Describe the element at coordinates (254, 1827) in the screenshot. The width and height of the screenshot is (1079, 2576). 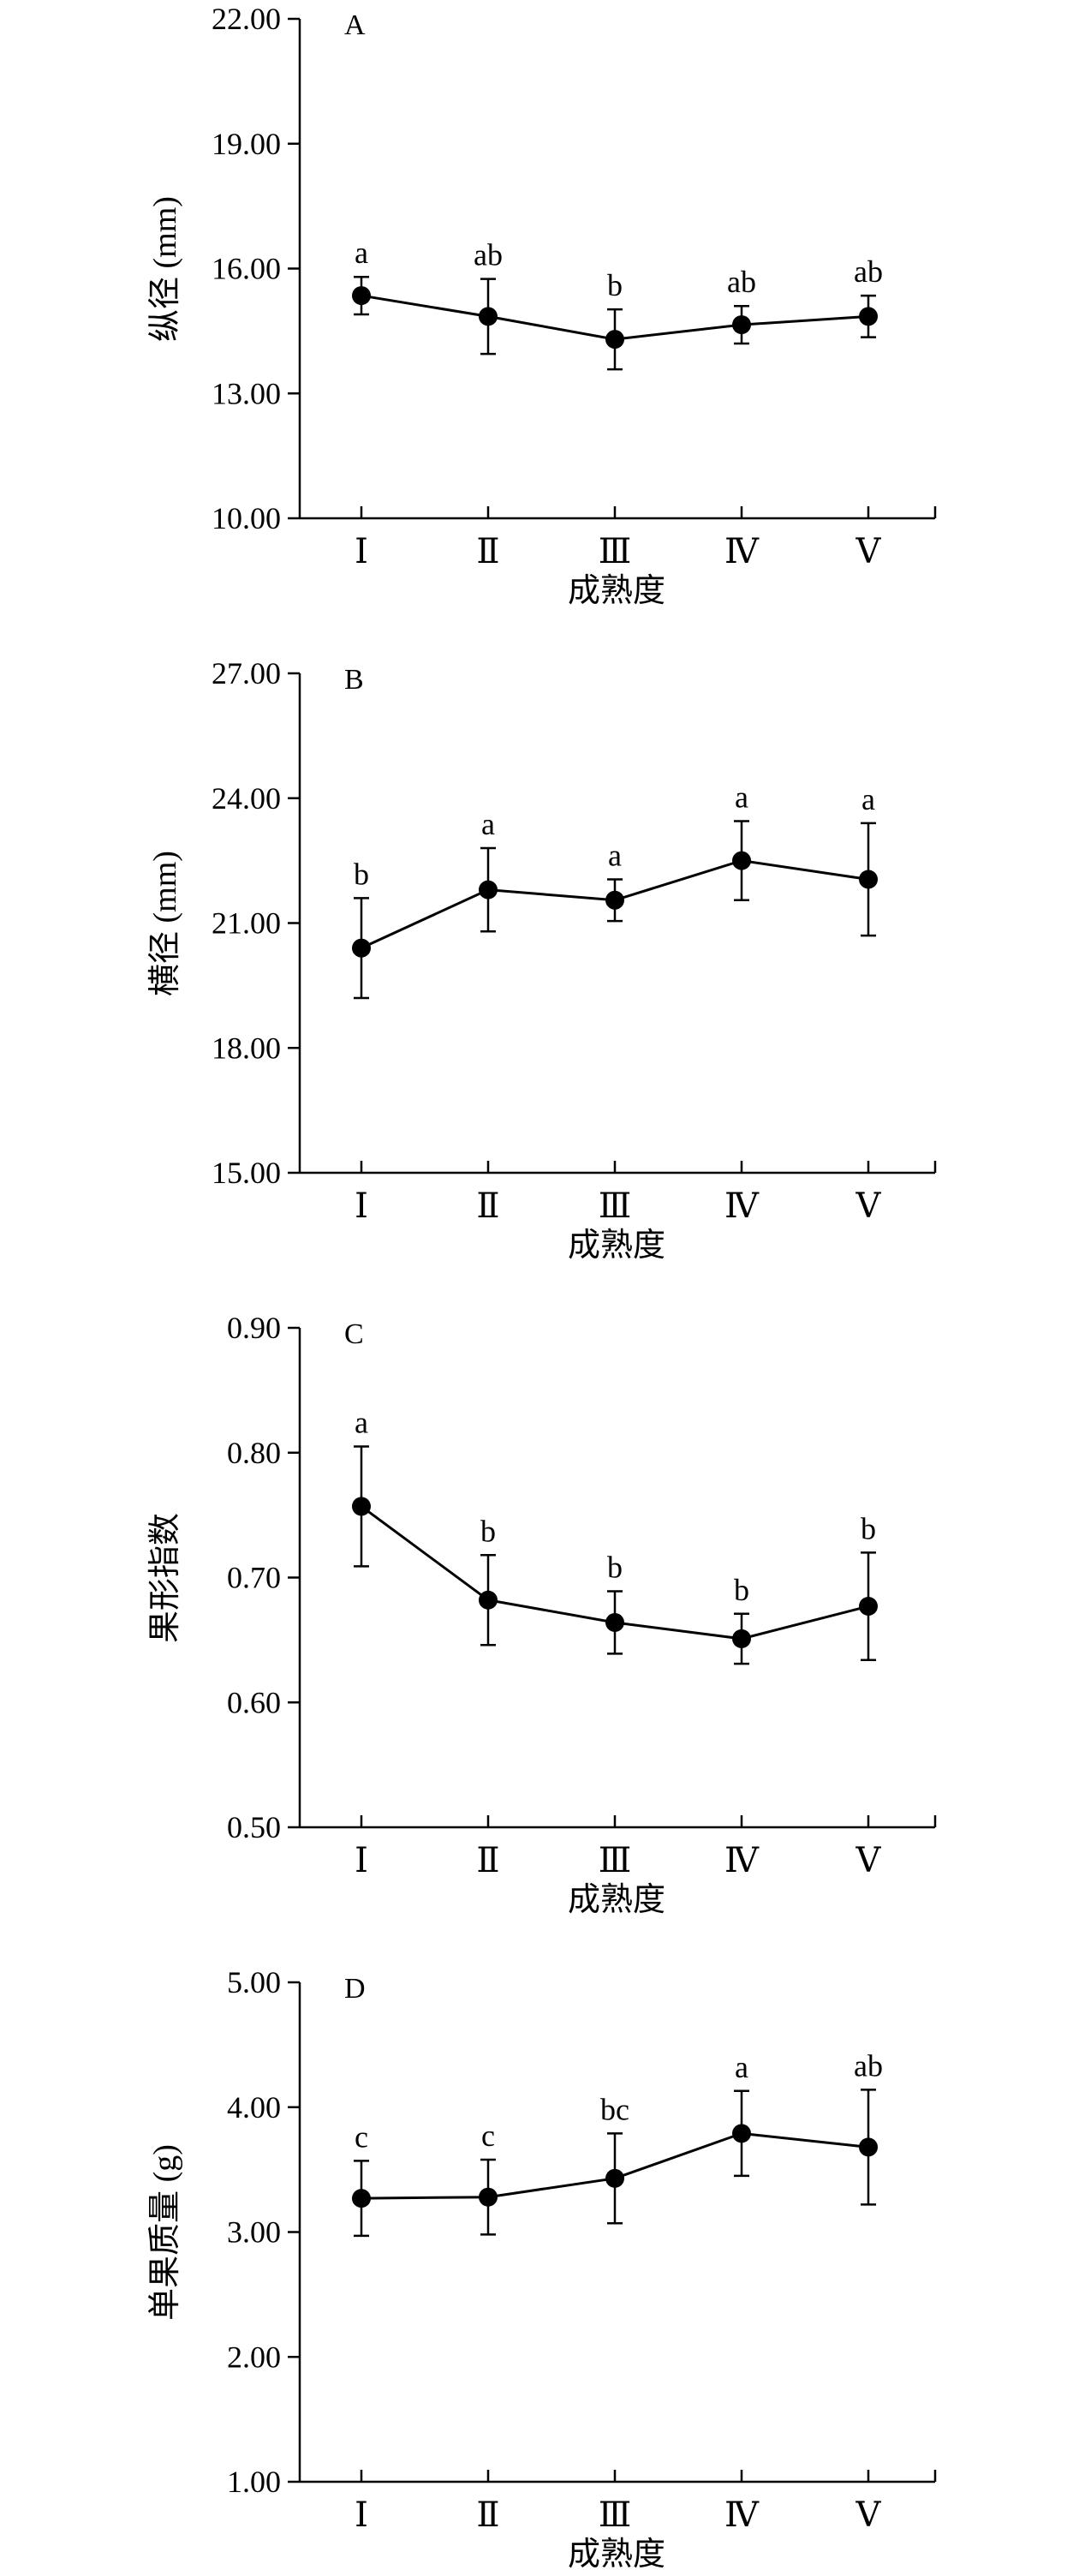
I see `y-tick-label: 0.50` at that location.